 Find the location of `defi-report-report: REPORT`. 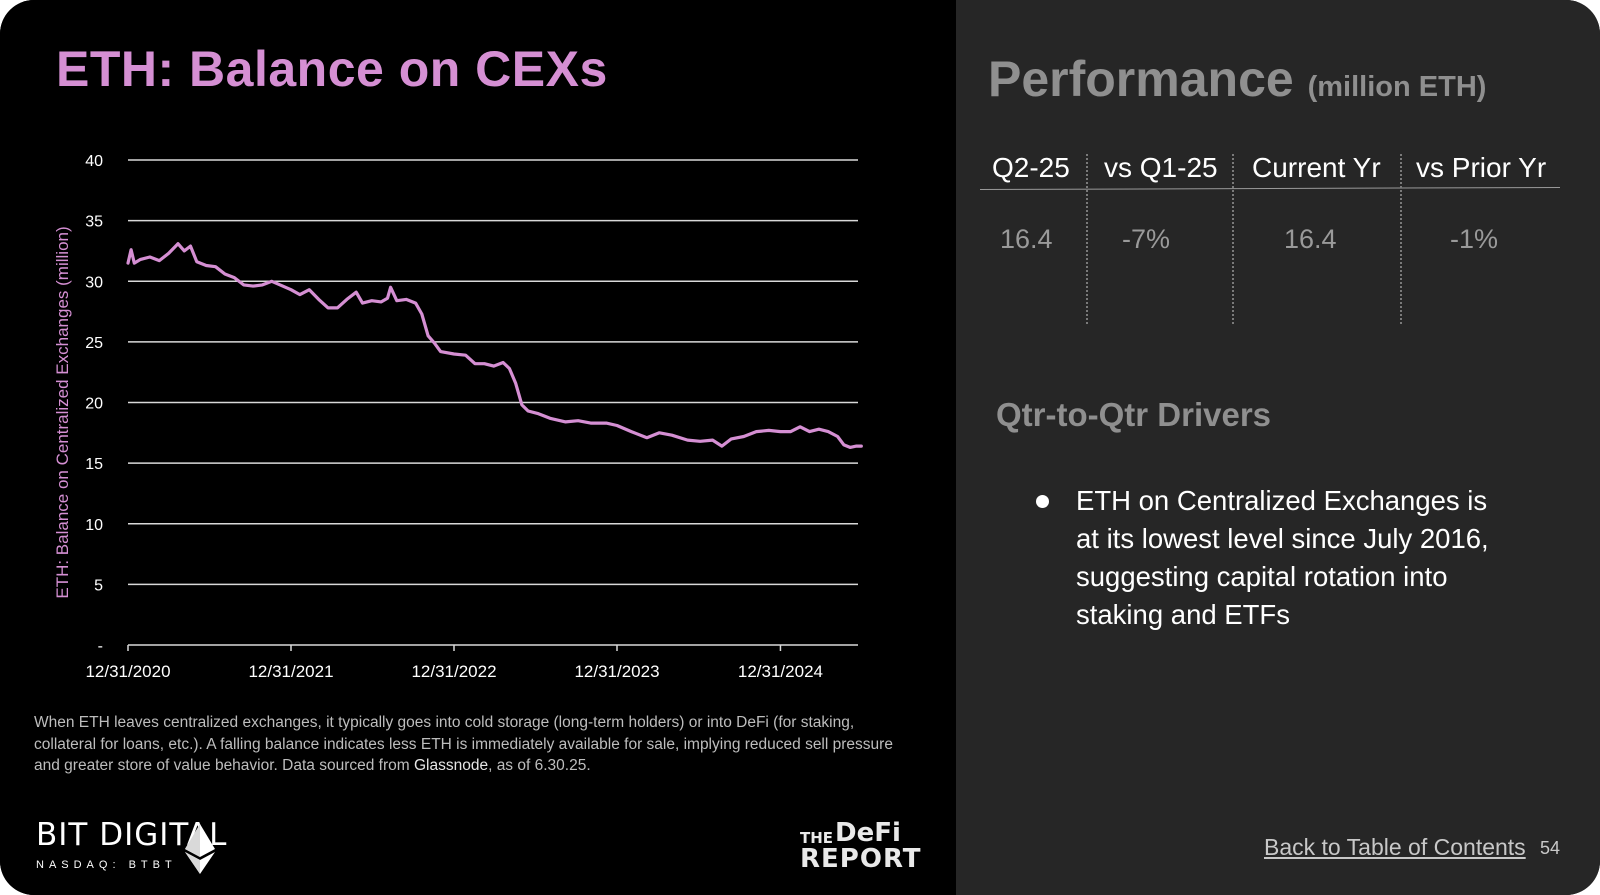

defi-report-report: REPORT is located at coordinates (861, 859).